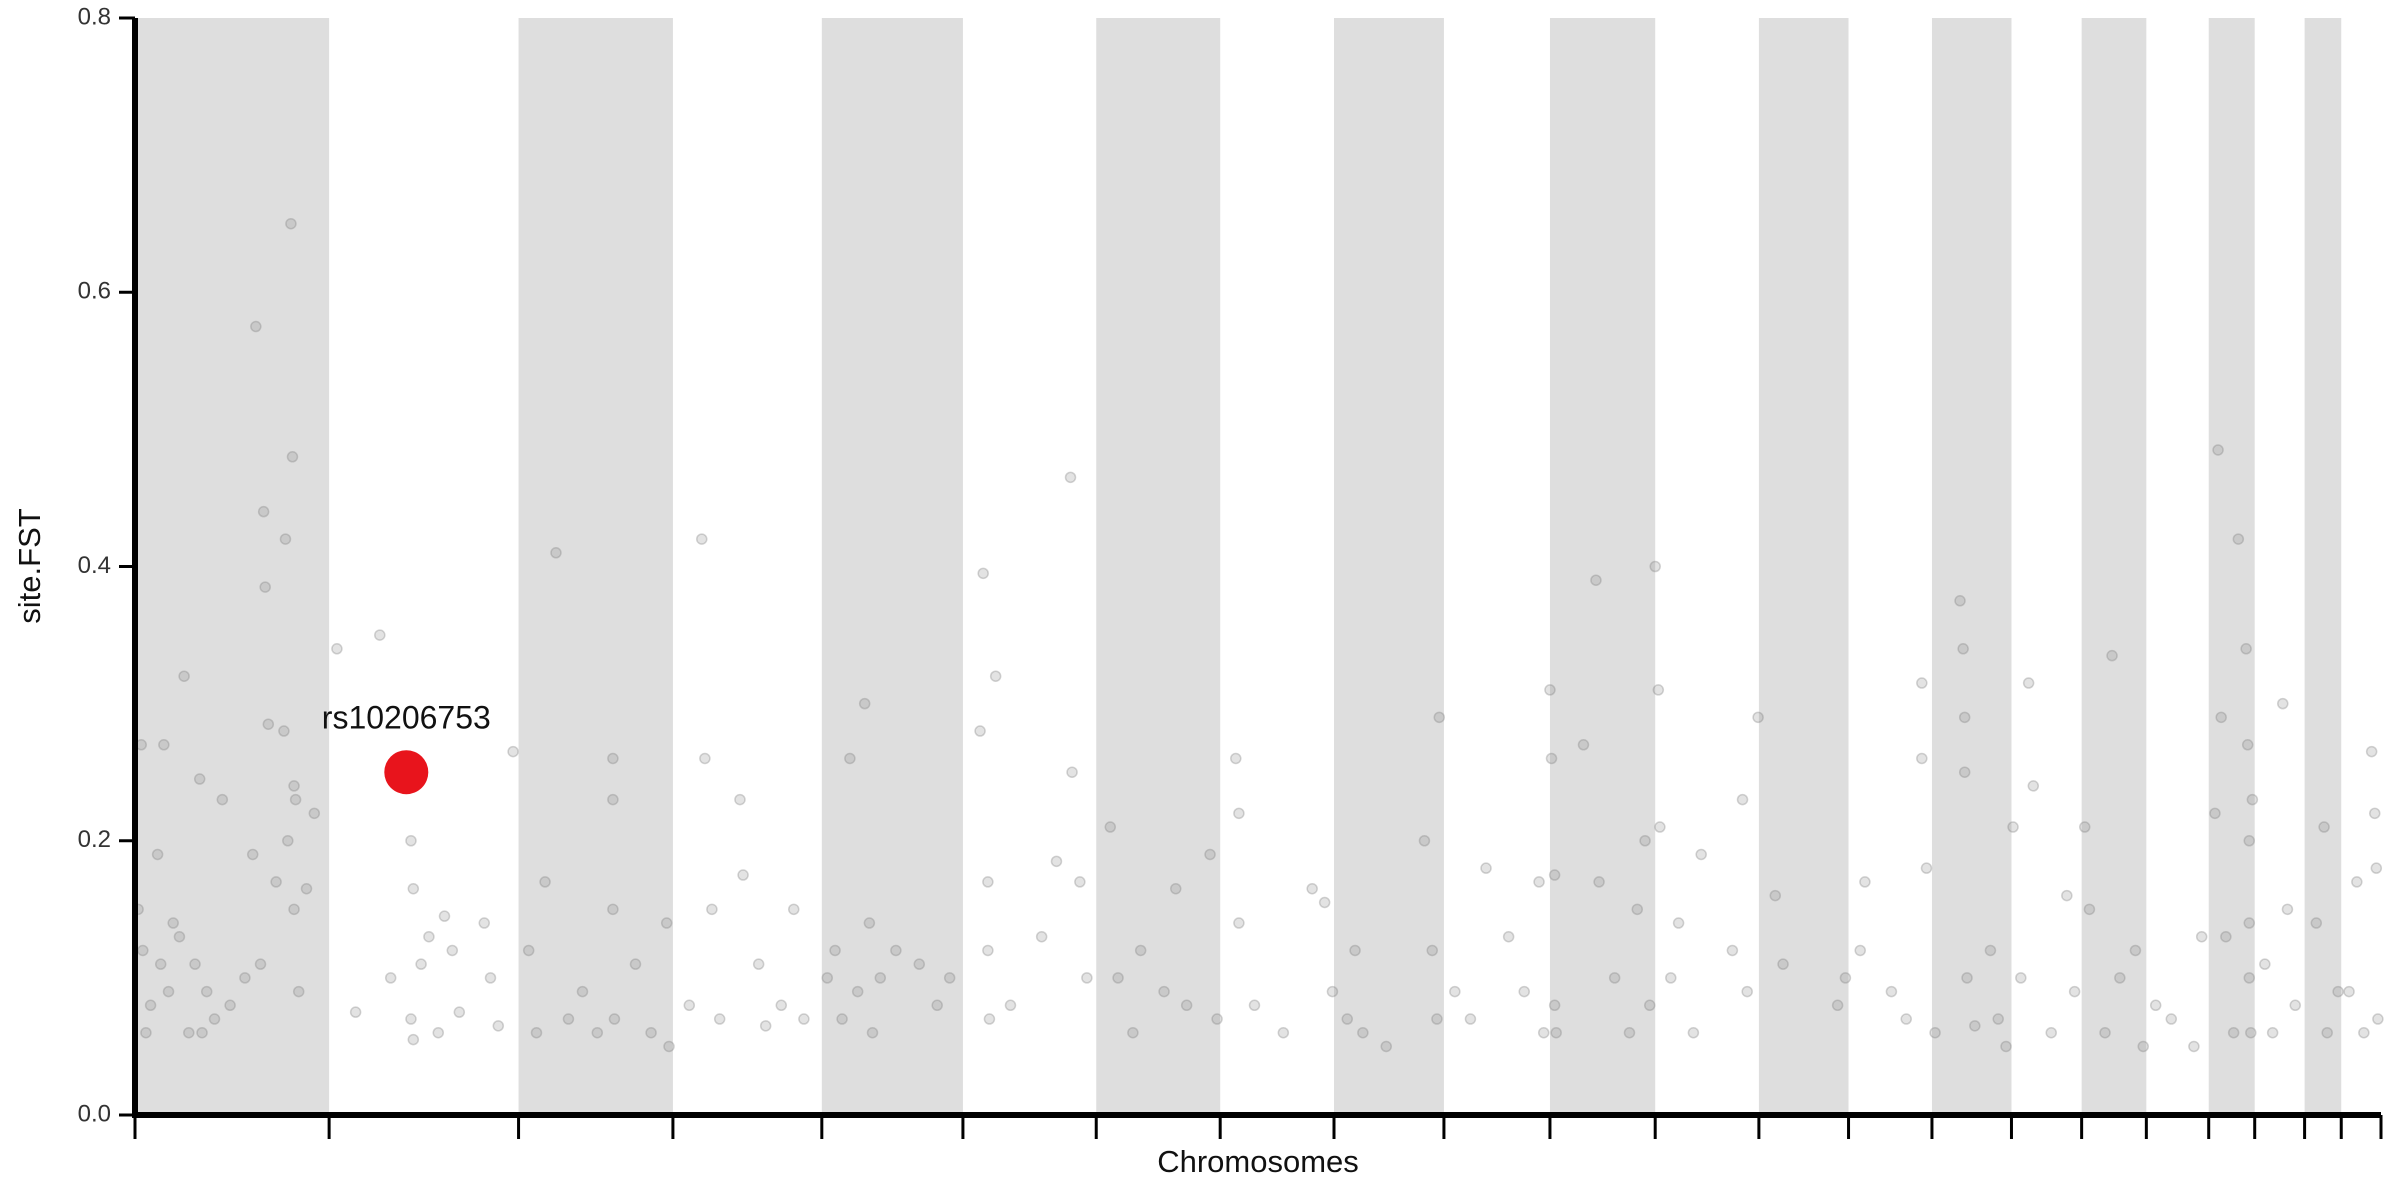 This screenshot has height=1200, width=2400. Describe the element at coordinates (406, 718) in the screenshot. I see `point-annotation: rs10206753` at that location.